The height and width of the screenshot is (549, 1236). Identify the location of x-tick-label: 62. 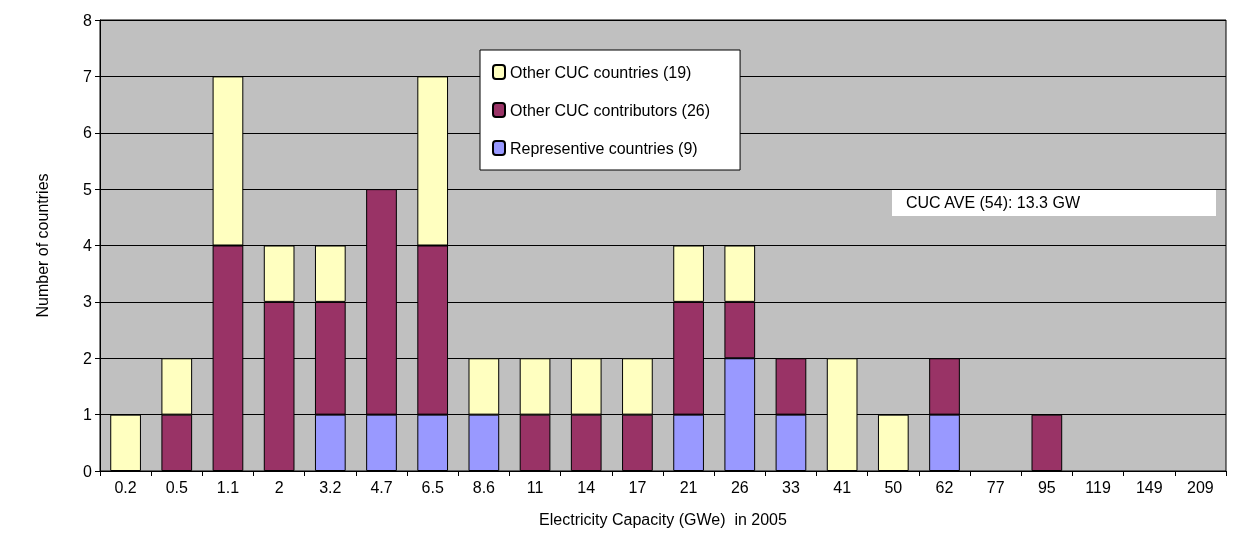
(944, 487).